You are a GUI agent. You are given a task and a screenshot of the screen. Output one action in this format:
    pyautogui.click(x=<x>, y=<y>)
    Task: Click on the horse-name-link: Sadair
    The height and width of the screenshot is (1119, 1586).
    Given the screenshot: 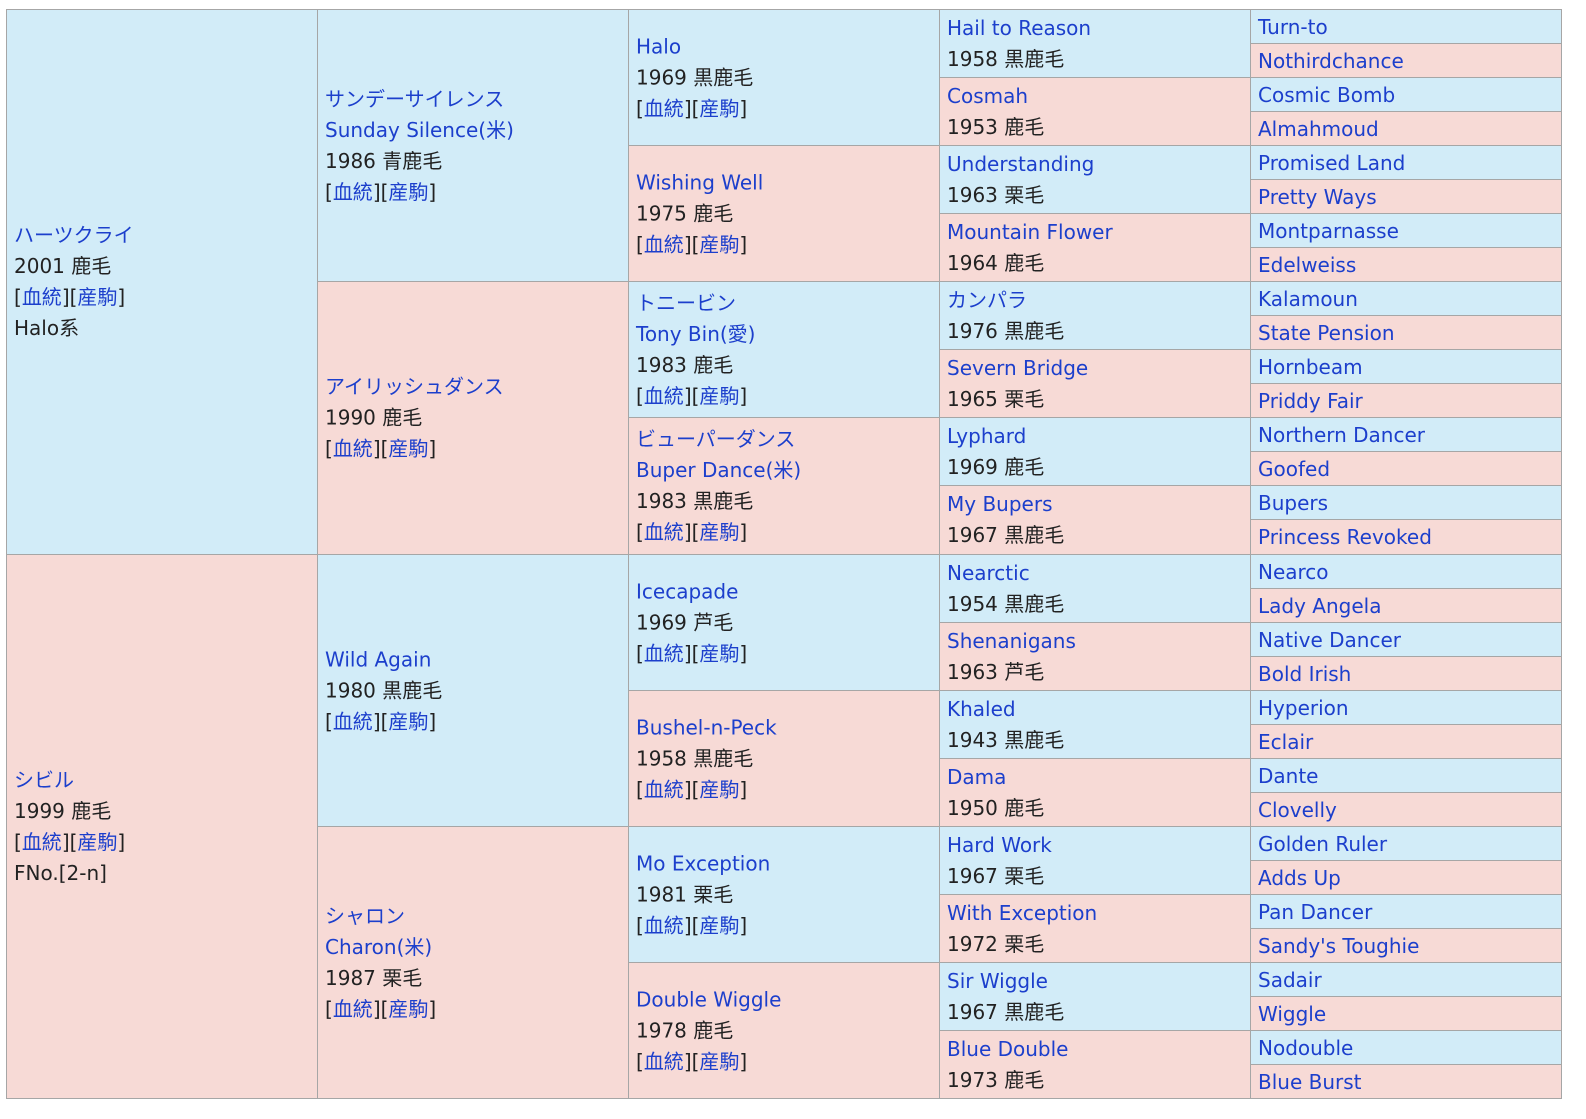 What is the action you would take?
    pyautogui.click(x=1290, y=979)
    